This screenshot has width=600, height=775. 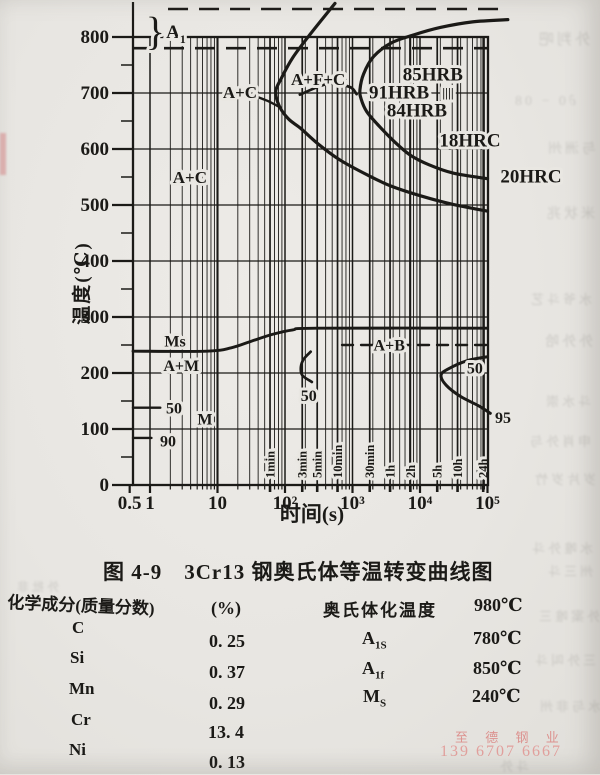 I want to click on chart-label: }, so click(x=155, y=30).